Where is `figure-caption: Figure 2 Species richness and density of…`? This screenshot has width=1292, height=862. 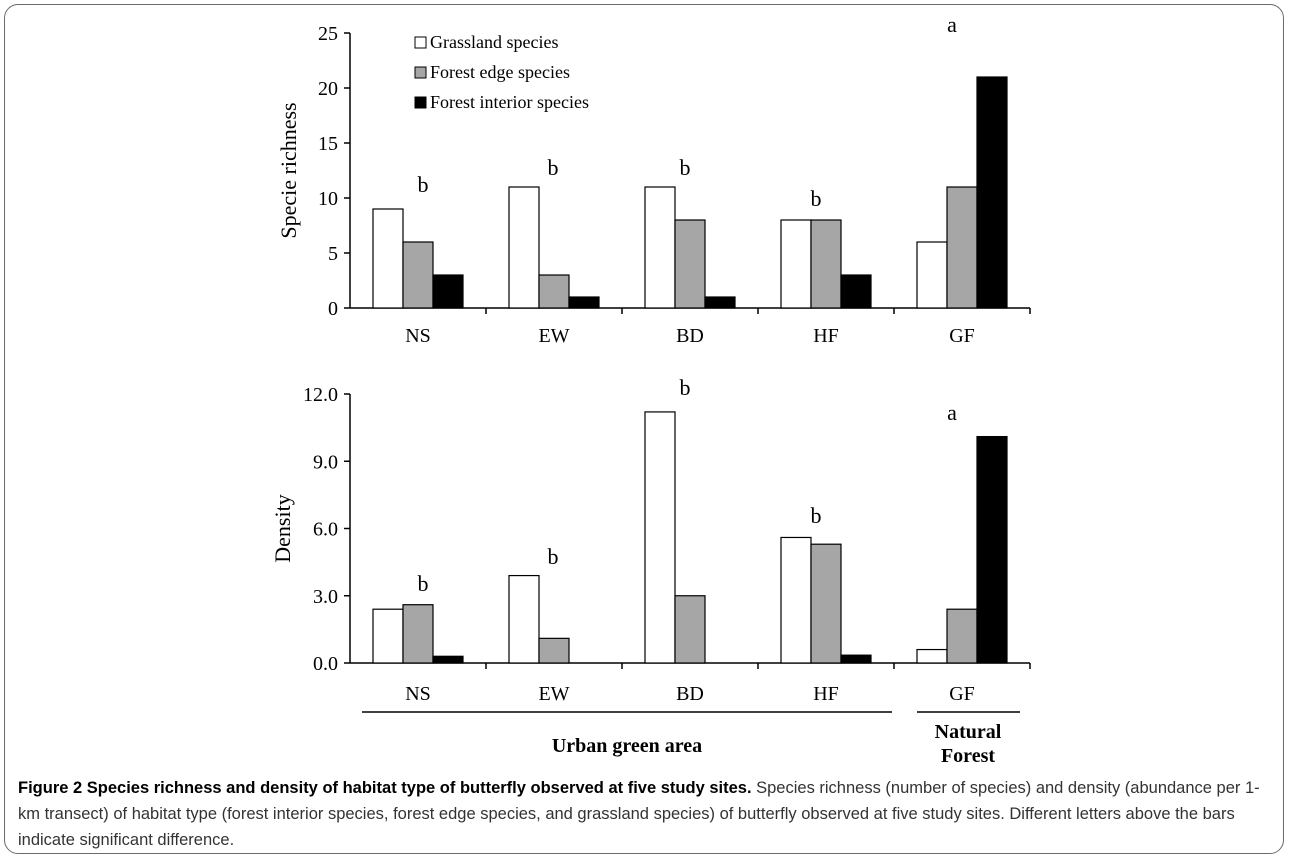
figure-caption: Figure 2 Species richness and density of… is located at coordinates (645, 814).